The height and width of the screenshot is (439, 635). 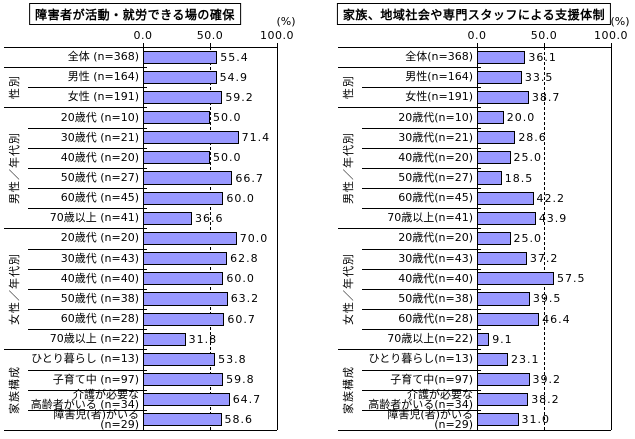 What do you see at coordinates (14, 87) in the screenshot?
I see `group-label: 性別` at bounding box center [14, 87].